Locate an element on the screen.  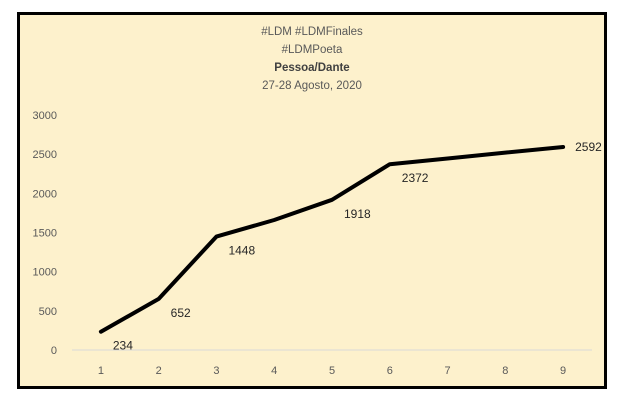
chart-title-bold: Pessoa/Dante is located at coordinates (312, 68).